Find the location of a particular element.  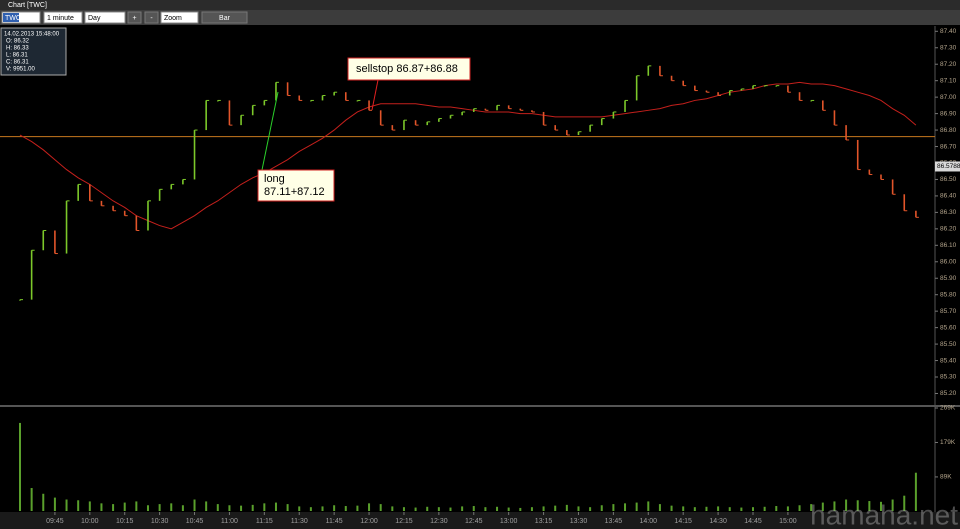

window-title: Chart [TWC] is located at coordinates (27, 5).